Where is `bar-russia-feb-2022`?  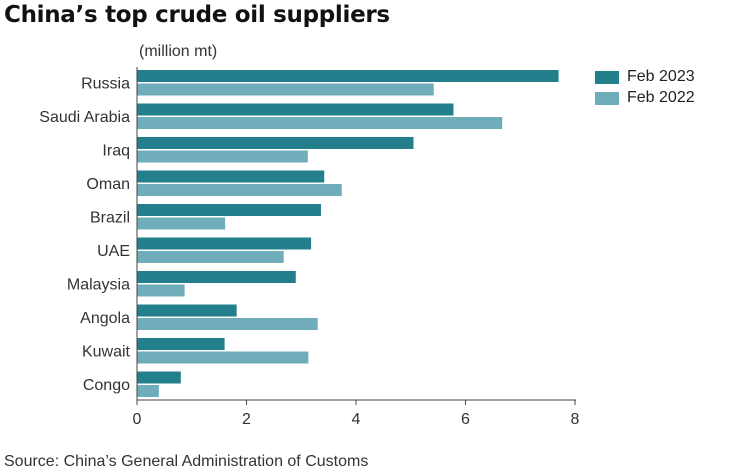 bar-russia-feb-2022 is located at coordinates (285, 89).